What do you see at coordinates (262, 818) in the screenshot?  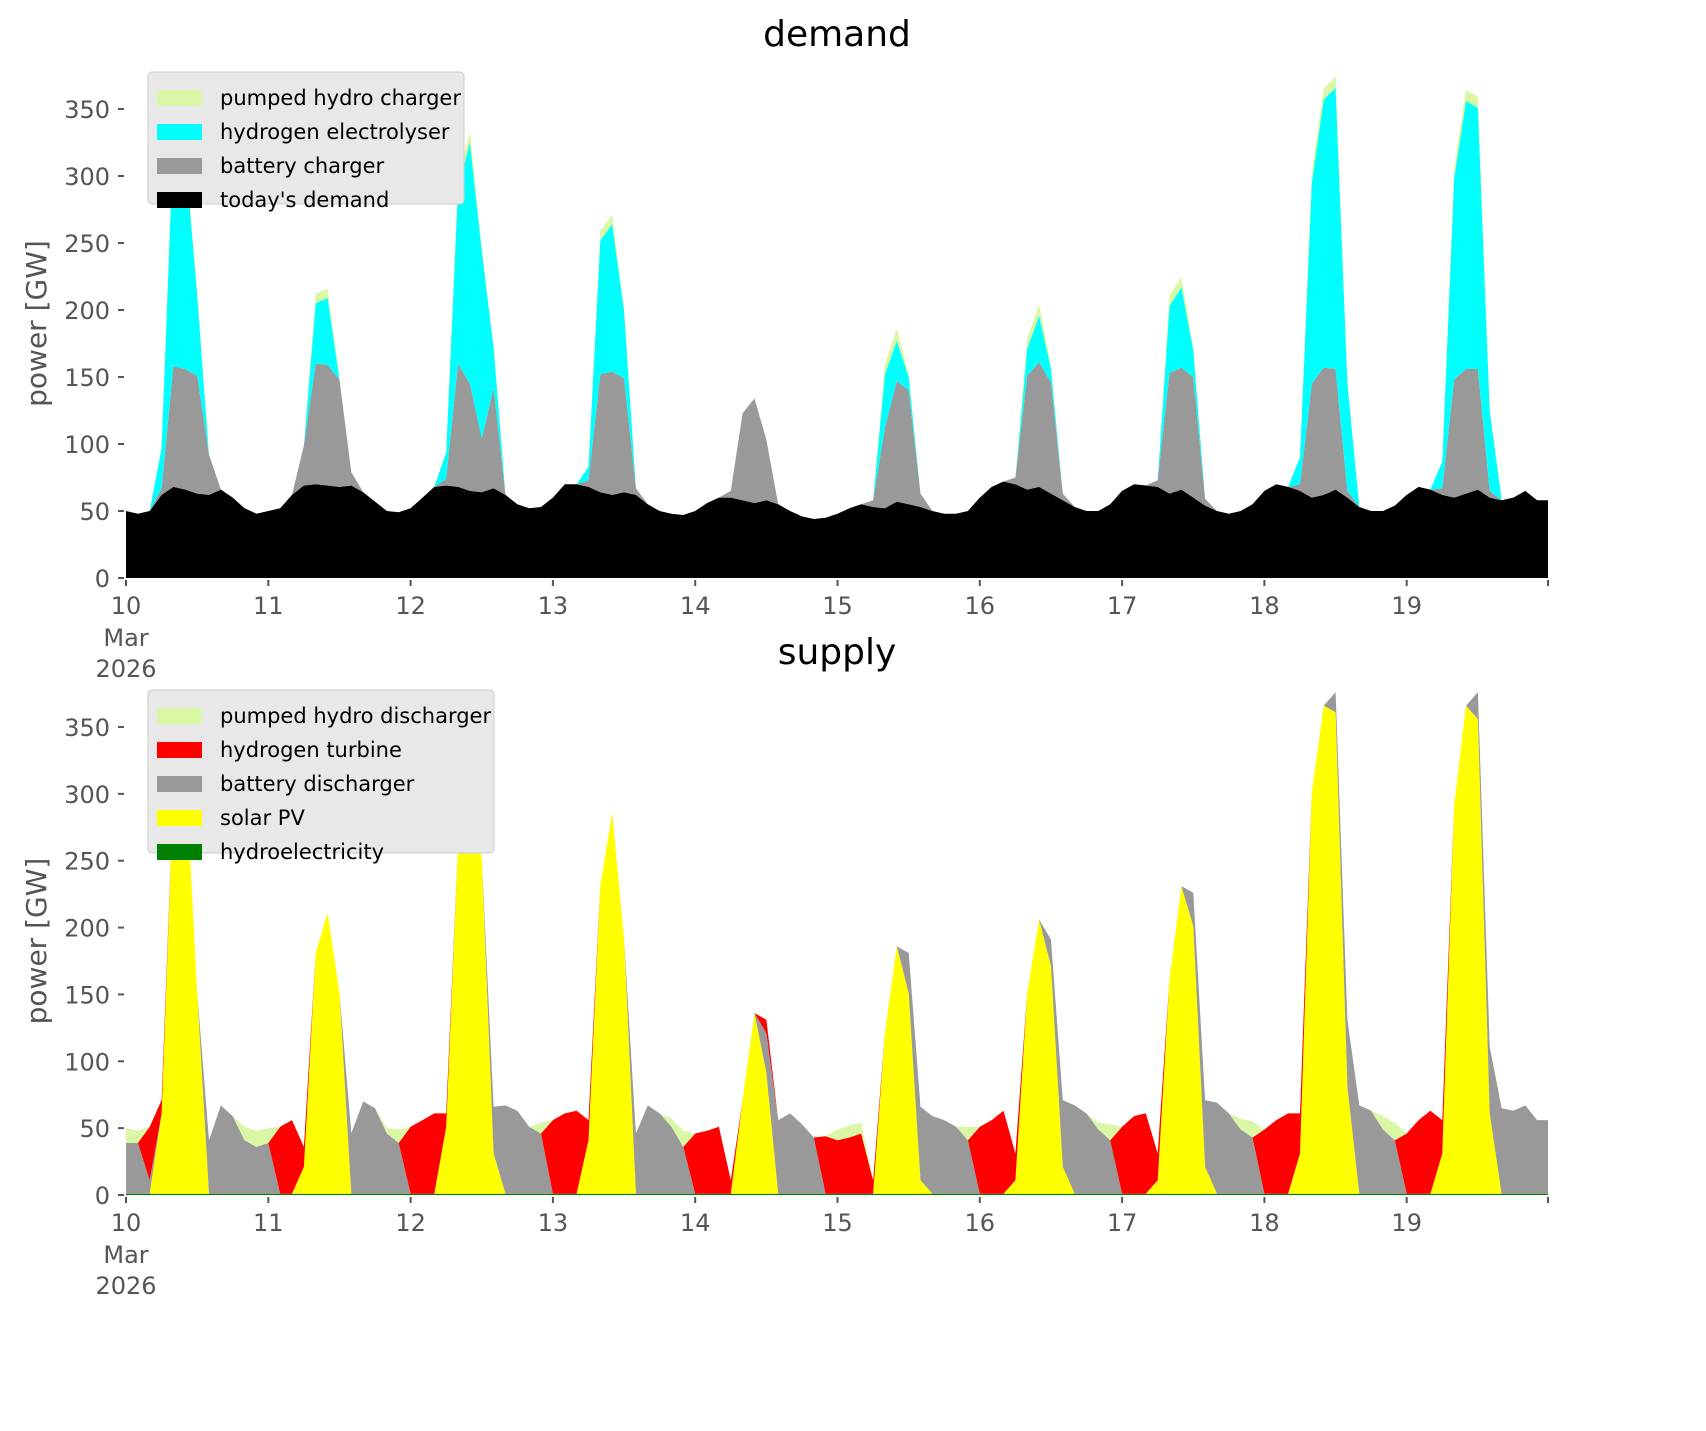 I see `legend-label: solar PV` at bounding box center [262, 818].